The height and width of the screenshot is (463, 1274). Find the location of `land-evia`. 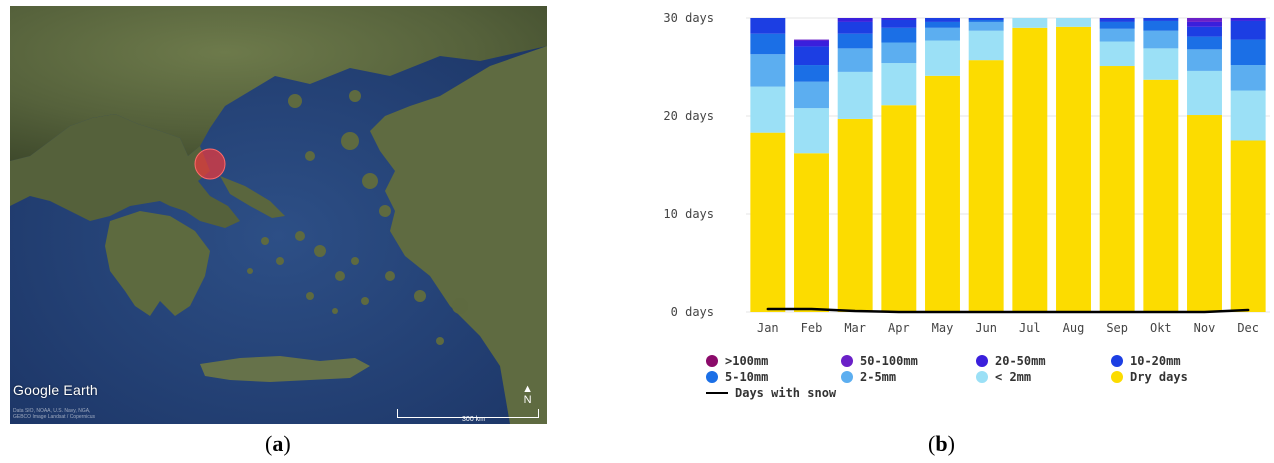

land-evia is located at coordinates (252, 197).